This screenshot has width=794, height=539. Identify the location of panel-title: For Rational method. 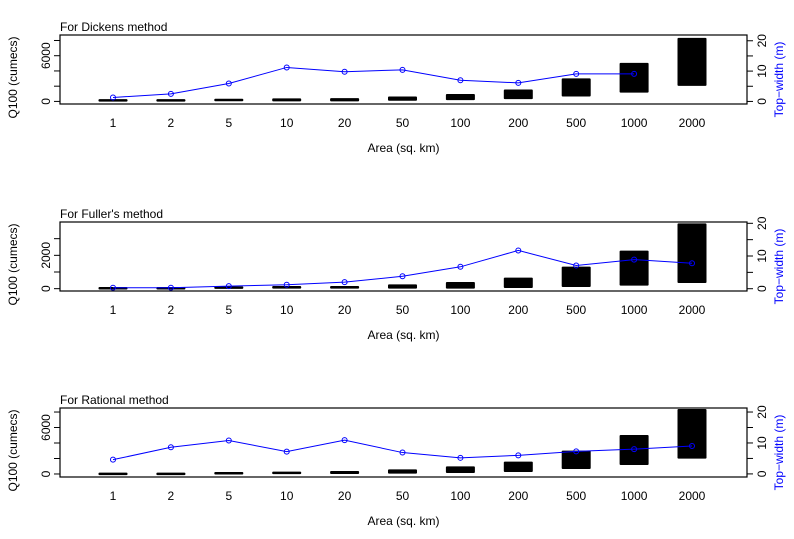
(114, 400).